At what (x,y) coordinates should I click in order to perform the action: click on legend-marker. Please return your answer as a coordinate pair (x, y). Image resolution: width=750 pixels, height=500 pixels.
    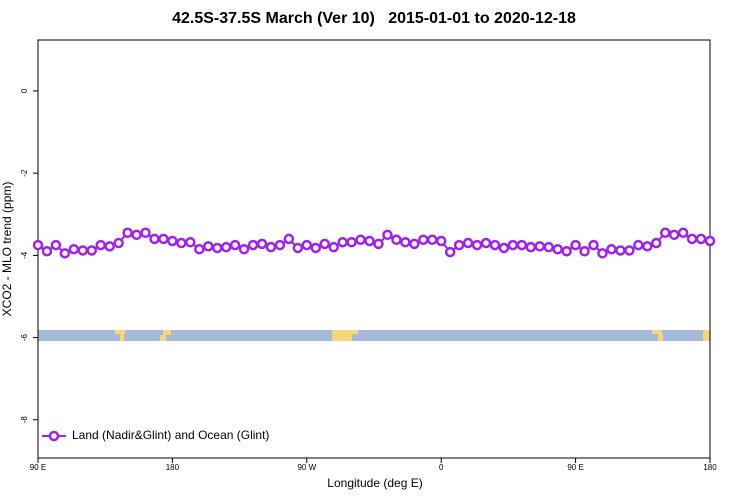
    Looking at the image, I should click on (54, 436).